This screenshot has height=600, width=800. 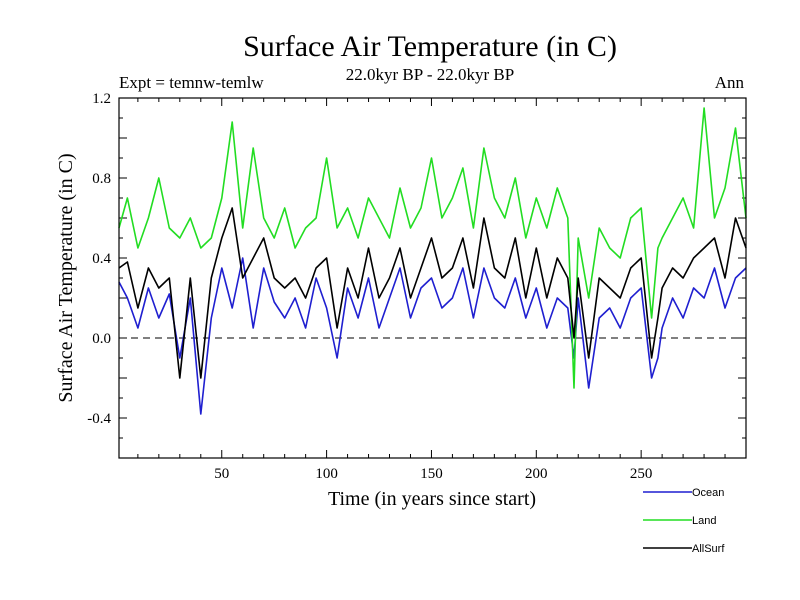 I want to click on y-tick-label: 0.4, so click(x=101, y=259).